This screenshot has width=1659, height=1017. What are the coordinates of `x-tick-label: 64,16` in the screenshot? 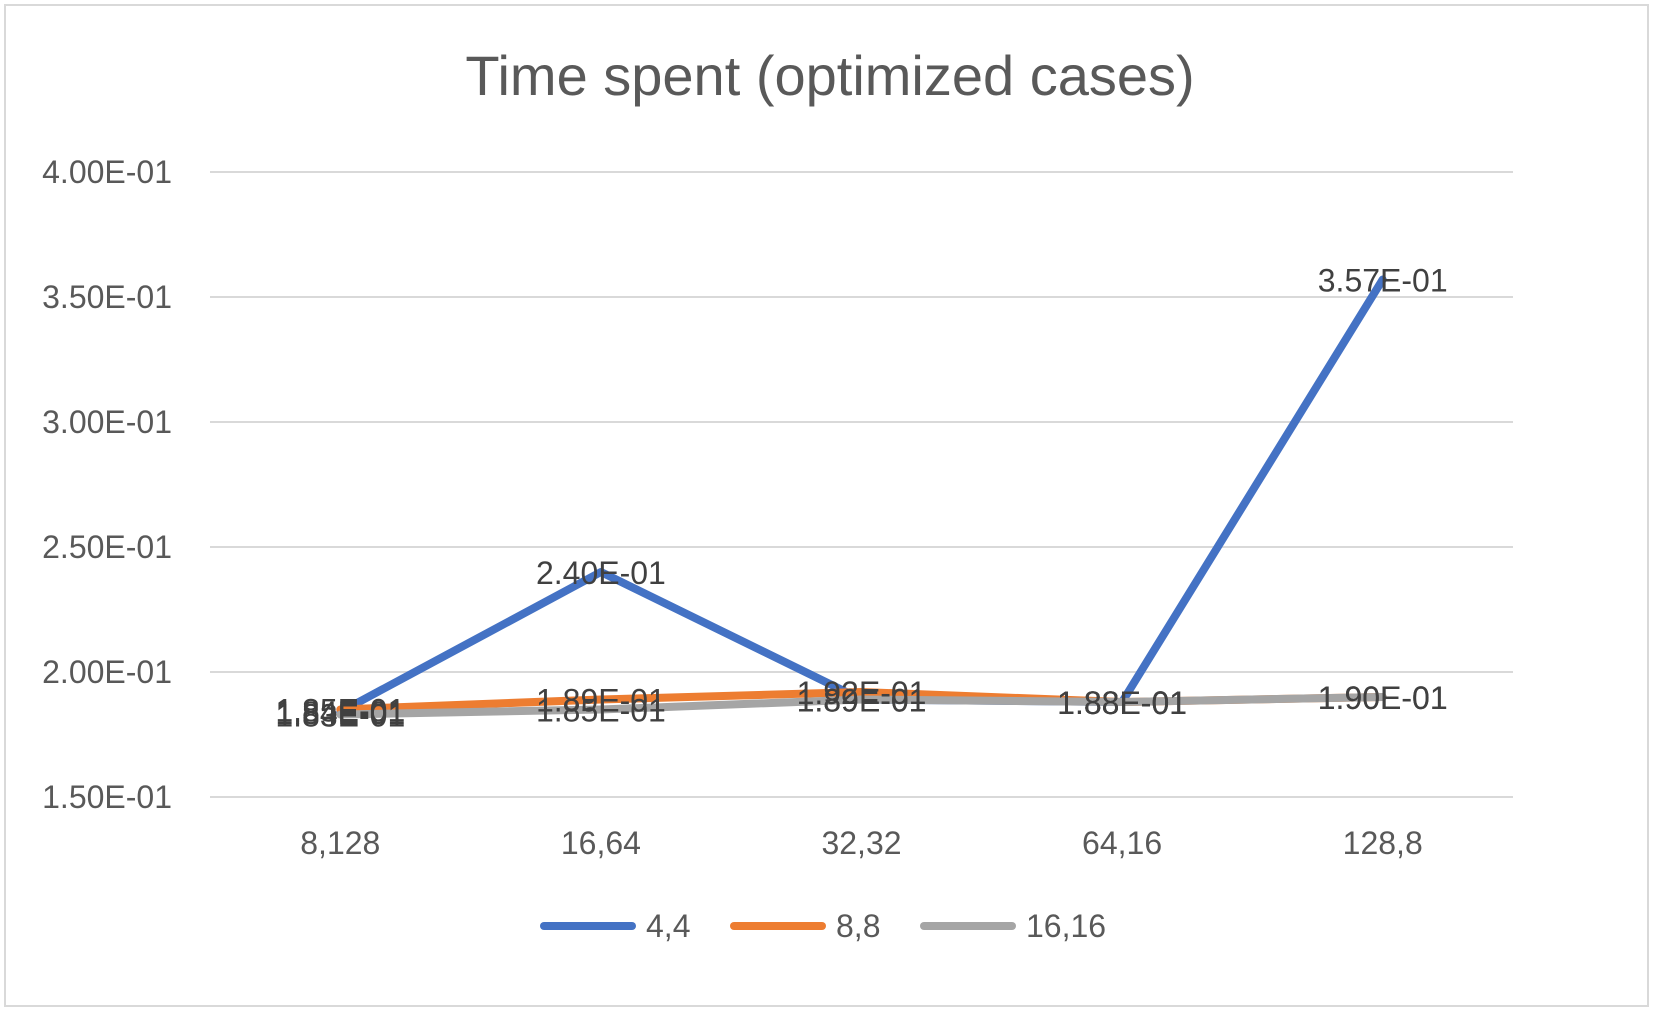 It's located at (1122, 843).